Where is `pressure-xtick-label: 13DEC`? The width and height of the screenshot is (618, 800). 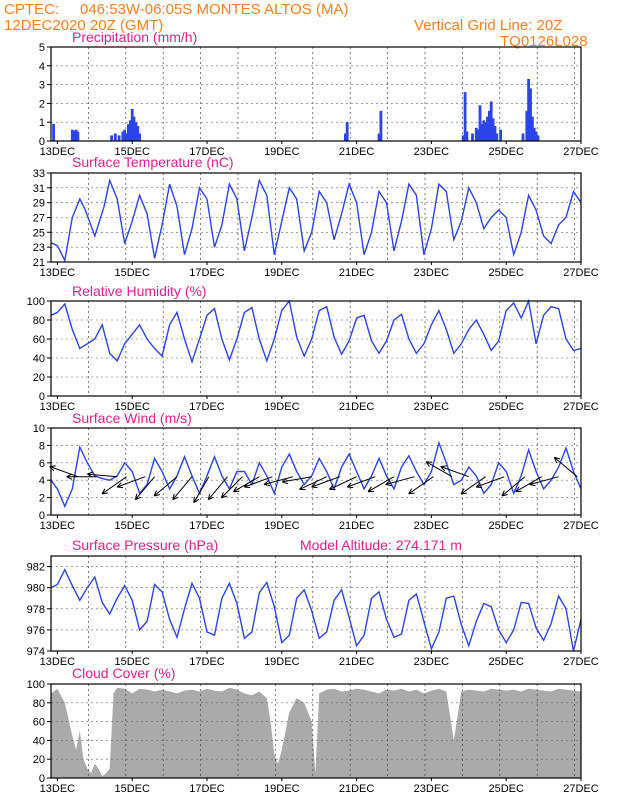 pressure-xtick-label: 13DEC is located at coordinates (58, 662).